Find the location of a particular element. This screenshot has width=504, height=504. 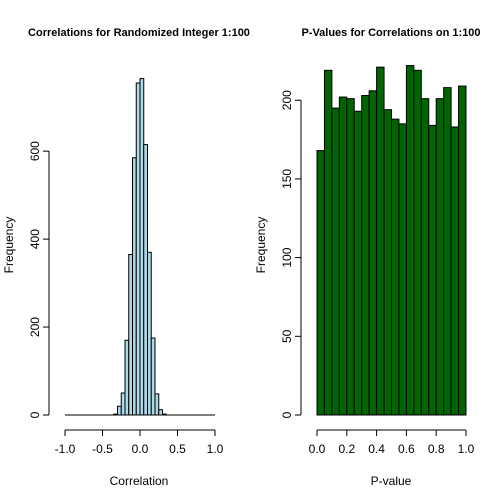

x-tick-label: 0.6 is located at coordinates (406, 449).